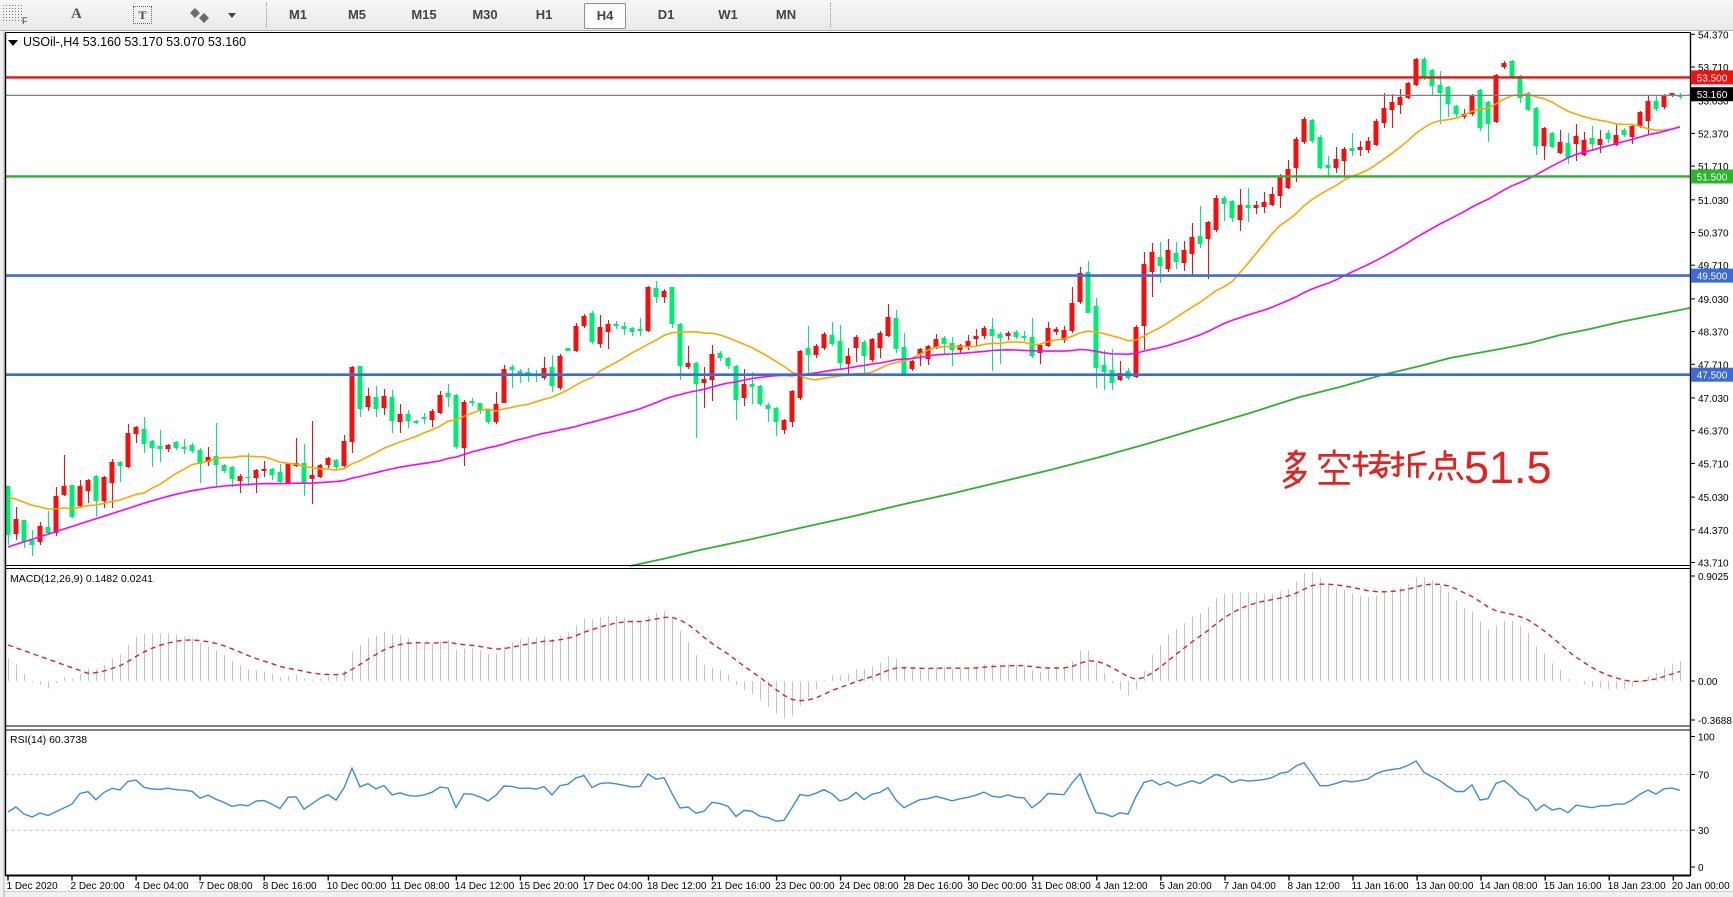 This screenshot has width=1733, height=897. Describe the element at coordinates (1713, 577) in the screenshot. I see `svg-text: 0.9025` at that location.